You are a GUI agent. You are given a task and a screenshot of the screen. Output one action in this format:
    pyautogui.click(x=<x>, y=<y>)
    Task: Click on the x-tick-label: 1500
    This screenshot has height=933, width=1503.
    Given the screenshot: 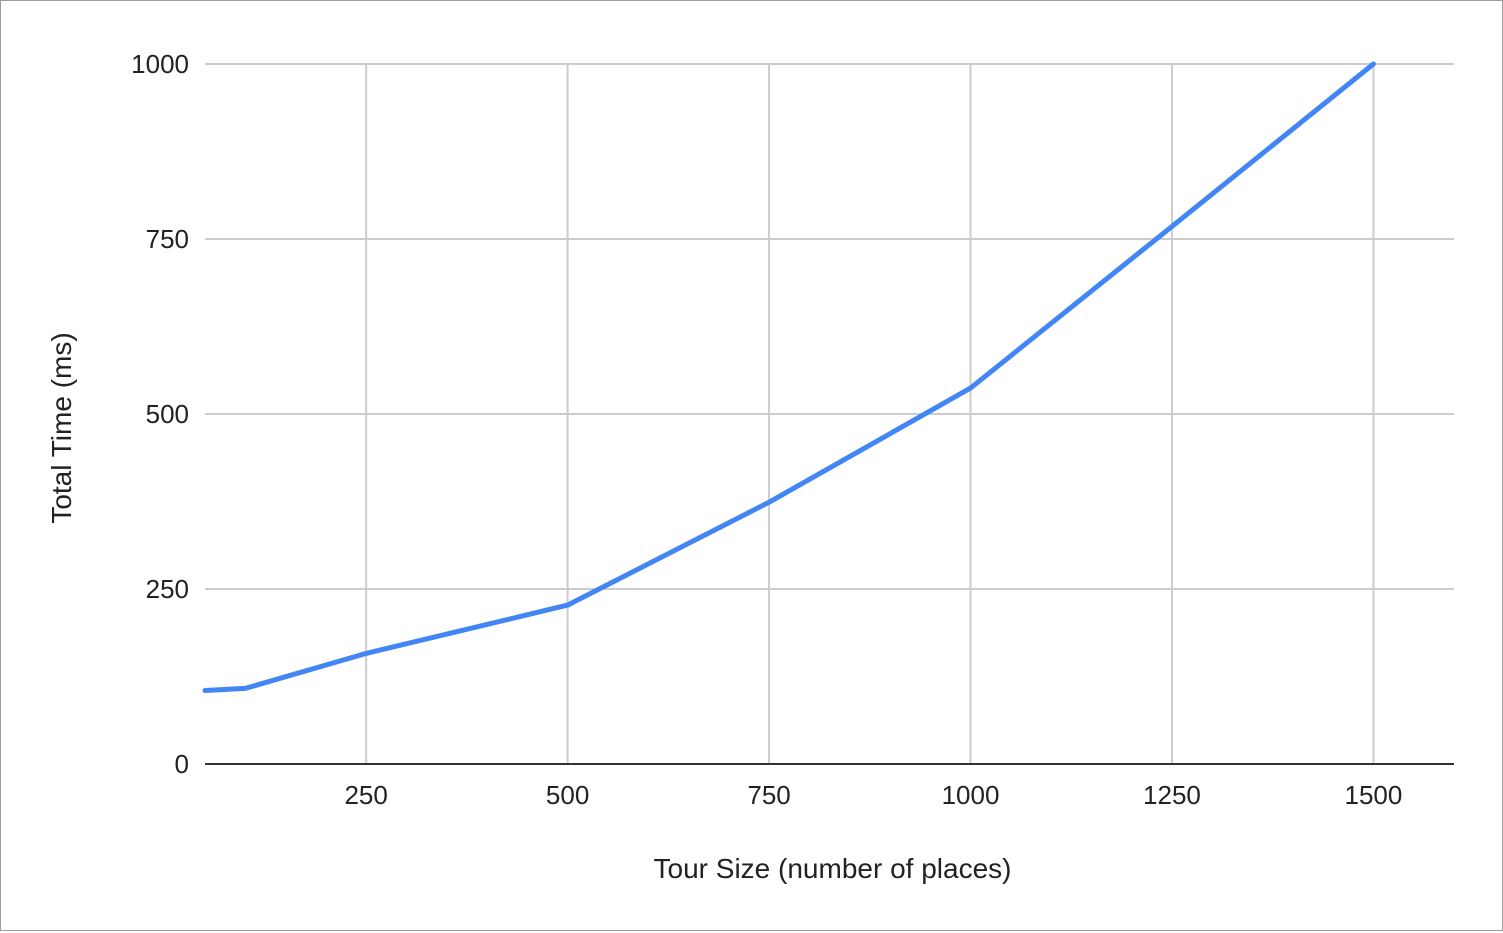 What is the action you would take?
    pyautogui.click(x=1373, y=795)
    